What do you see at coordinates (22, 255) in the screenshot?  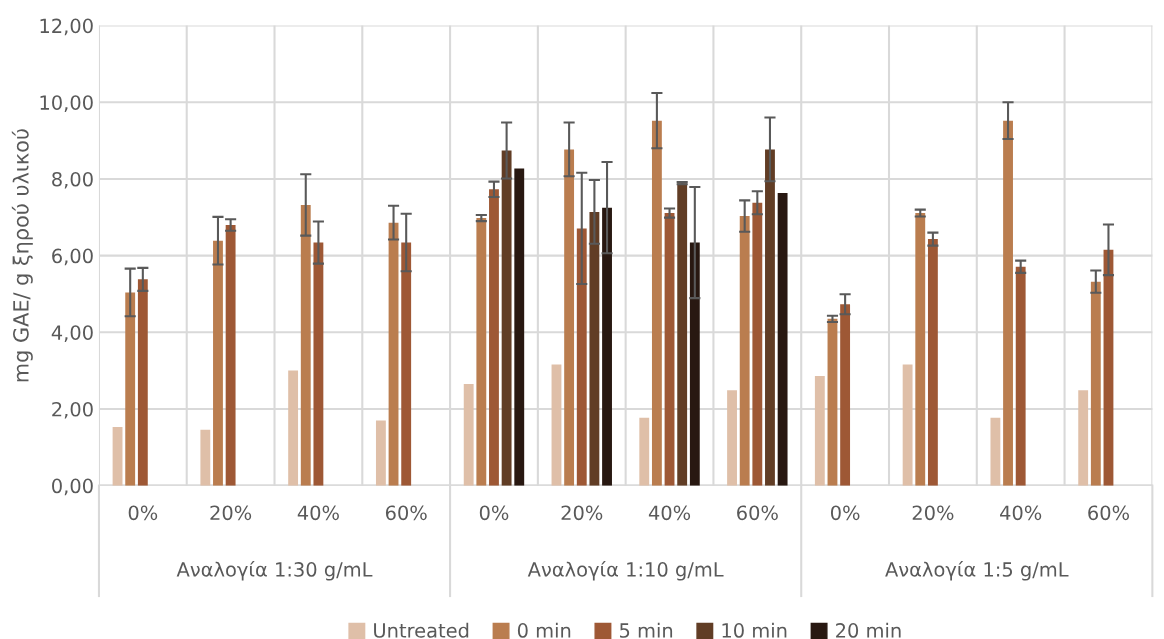 I see `y-axis-title: mg GAE/ g ξηρού υλικού` at bounding box center [22, 255].